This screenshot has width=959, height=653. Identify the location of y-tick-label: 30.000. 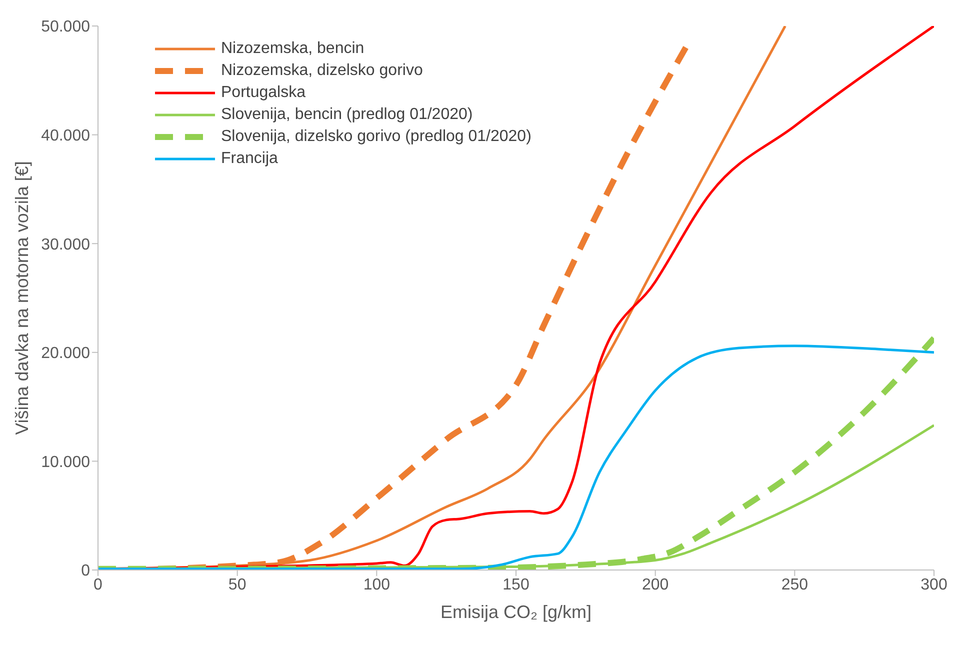
(65, 245).